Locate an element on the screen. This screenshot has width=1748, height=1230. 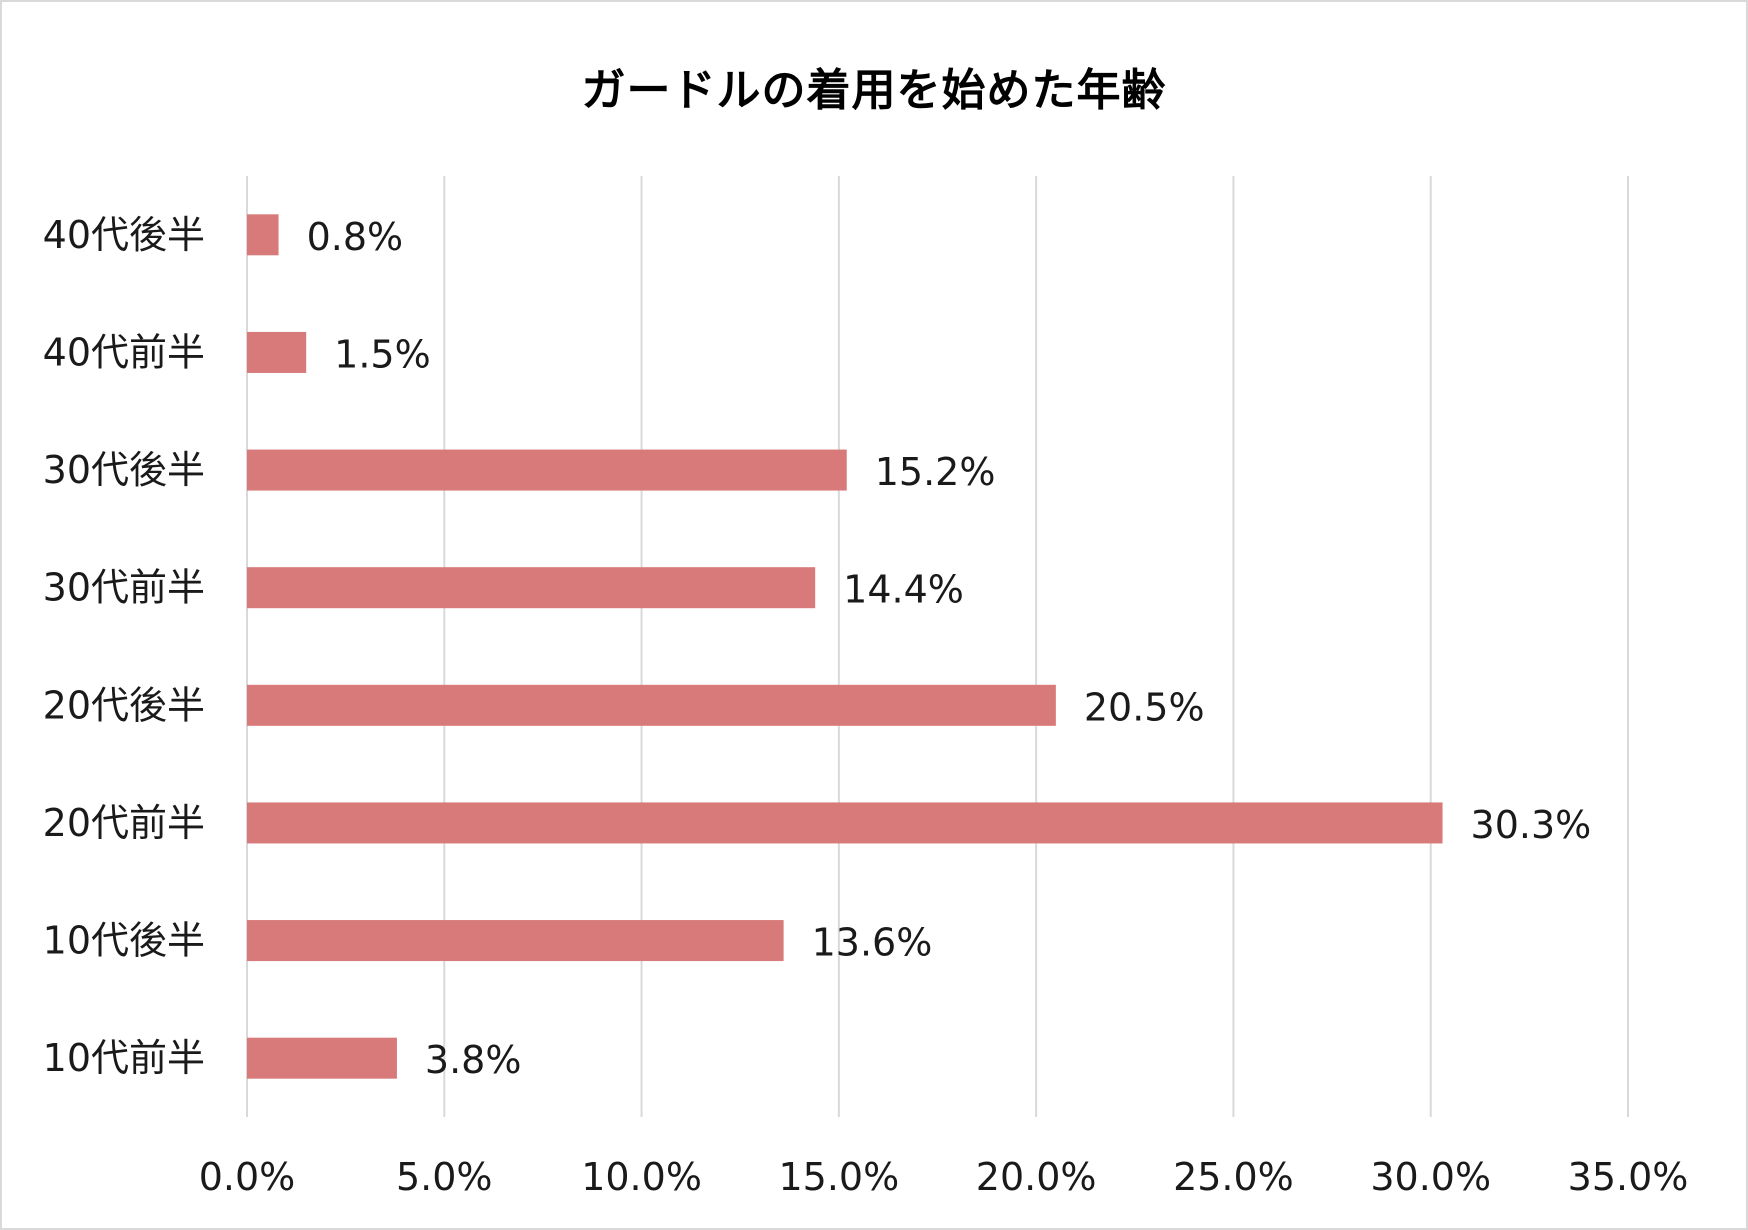
category-labels: 40代後半 40代前半 30代後半 30代前半 20代後半 20代前半 10代後半 10代前半 is located at coordinates (124, 646).